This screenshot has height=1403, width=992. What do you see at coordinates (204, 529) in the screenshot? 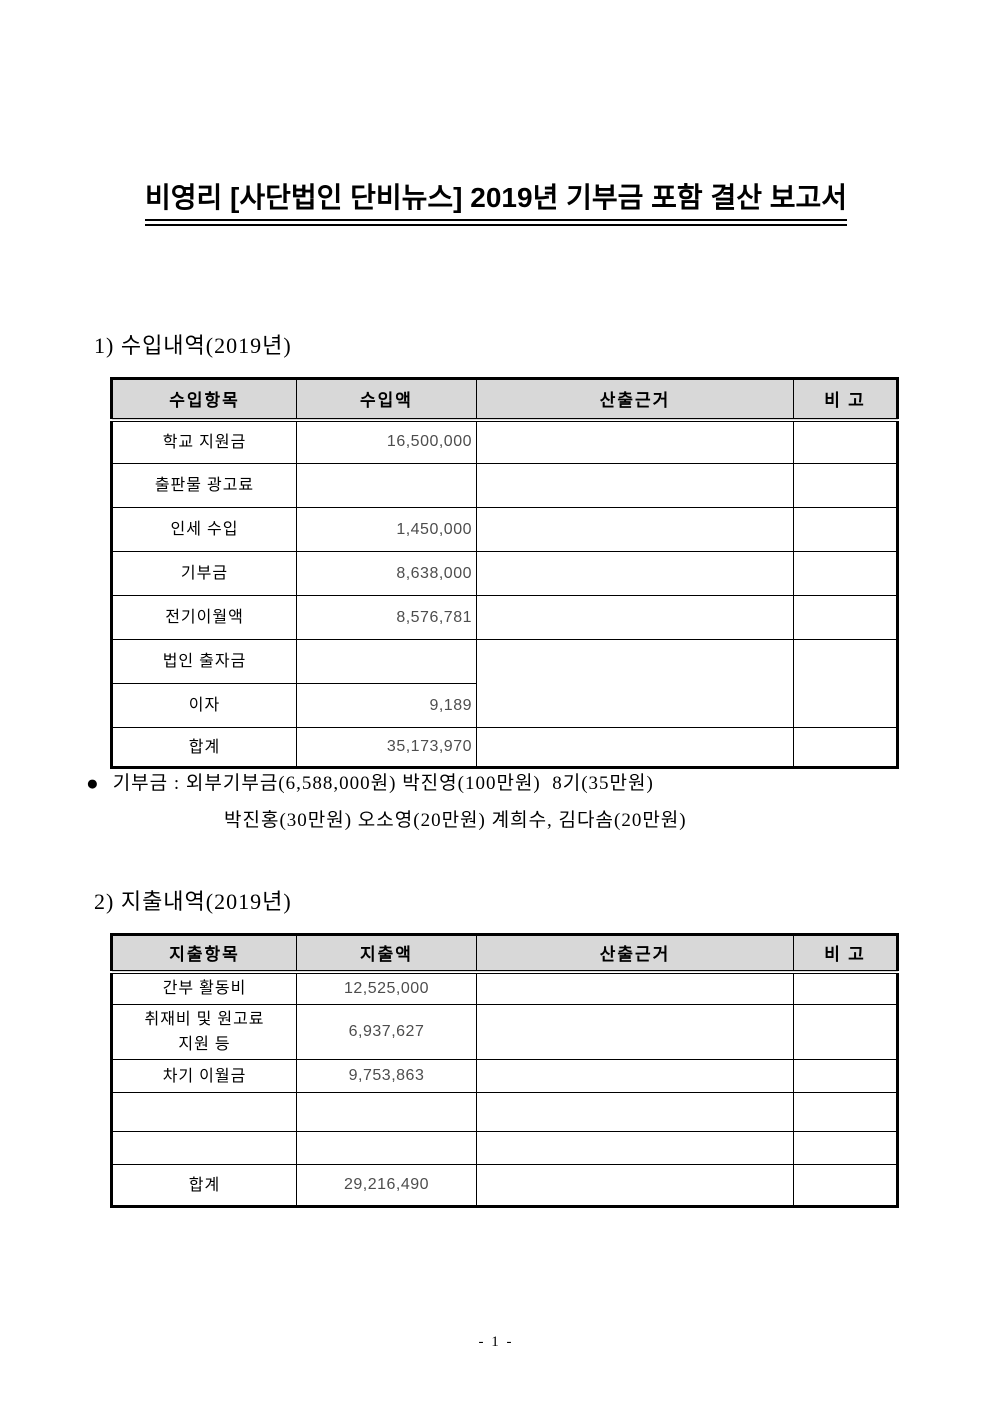
I see `item-cell: 인세 수입` at bounding box center [204, 529].